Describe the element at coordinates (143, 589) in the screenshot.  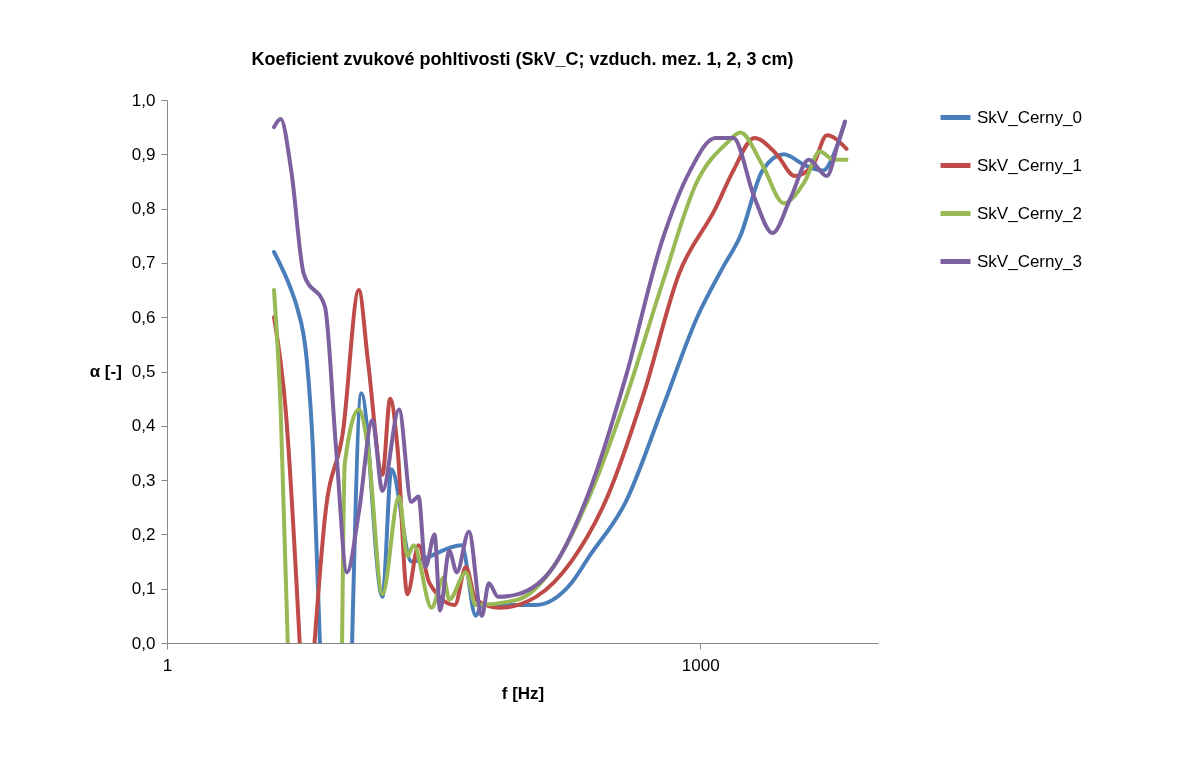
I see `y-tick-label: 0,1` at that location.